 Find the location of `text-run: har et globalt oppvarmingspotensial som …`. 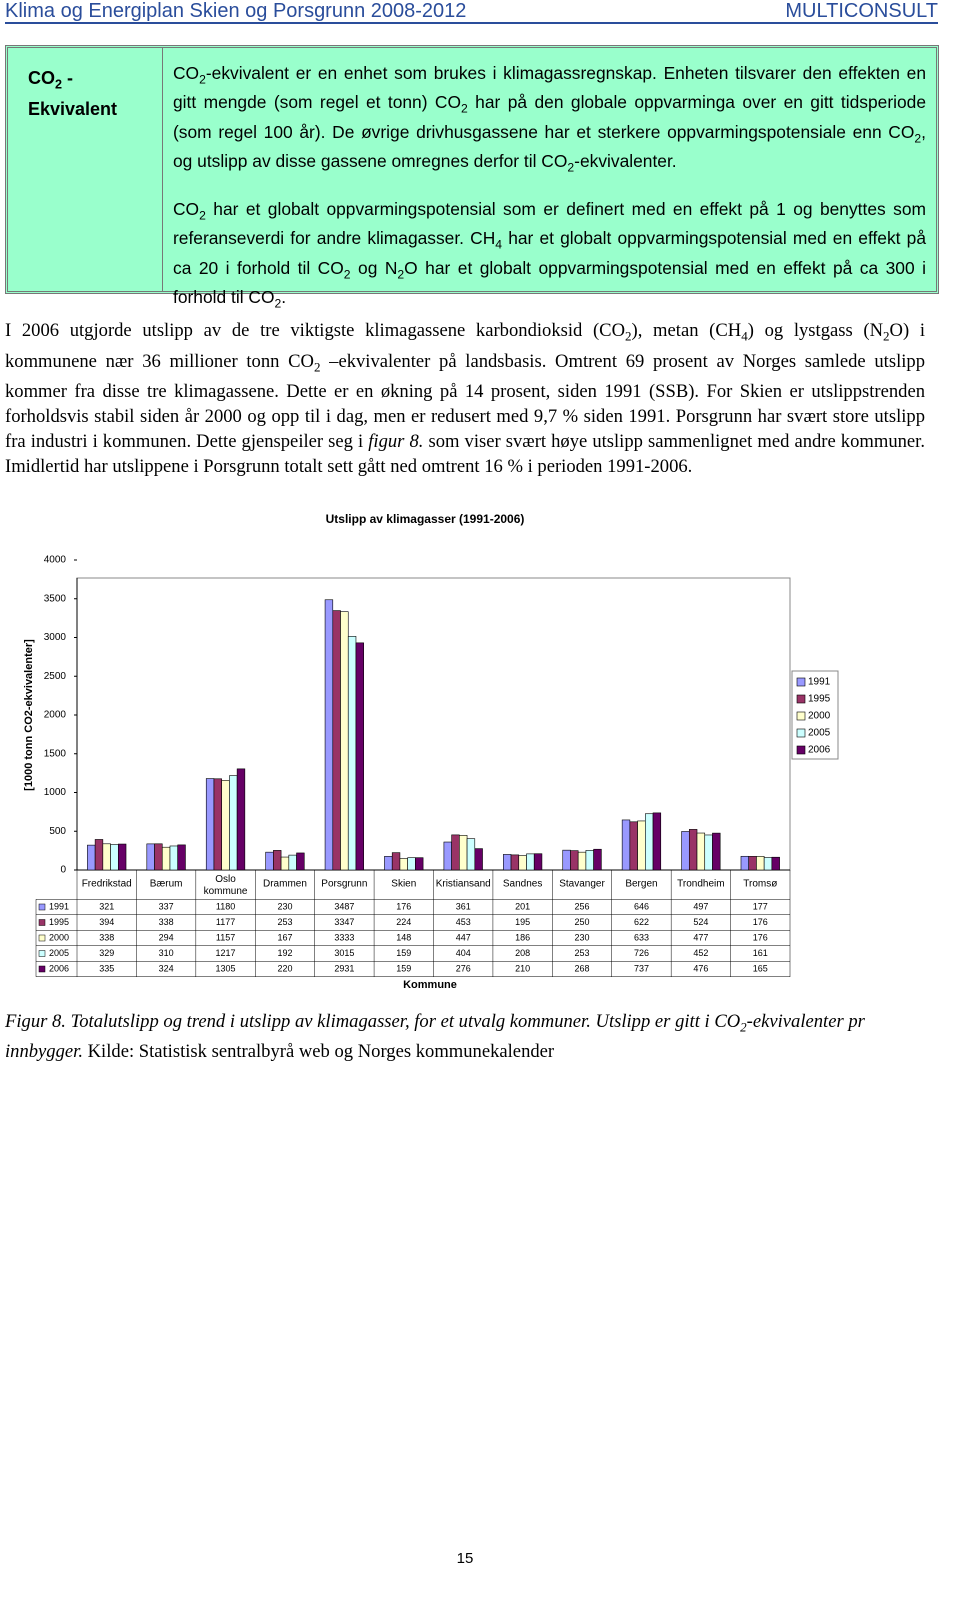

text-run: har et globalt oppvarmingspotensial som … is located at coordinates (549, 223).